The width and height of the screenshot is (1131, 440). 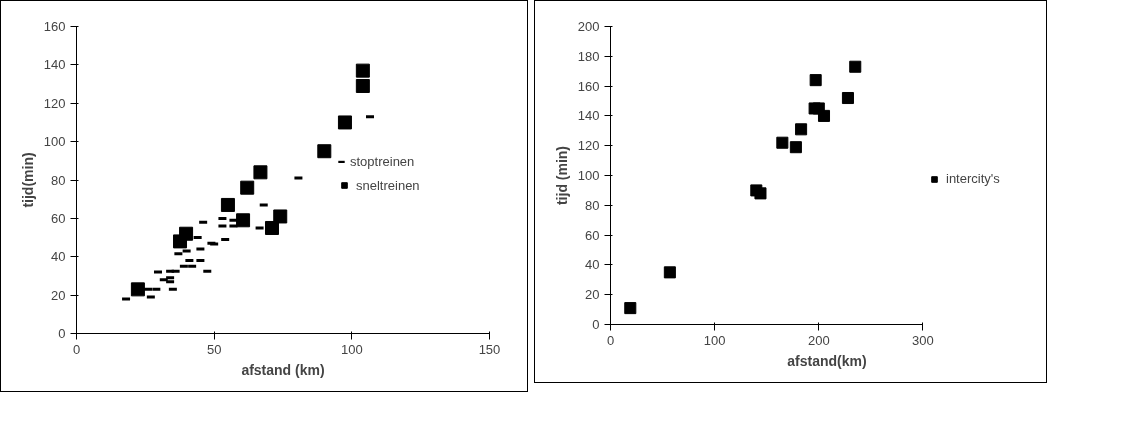 I want to click on legend-label: stoptreinen, so click(x=382, y=161).